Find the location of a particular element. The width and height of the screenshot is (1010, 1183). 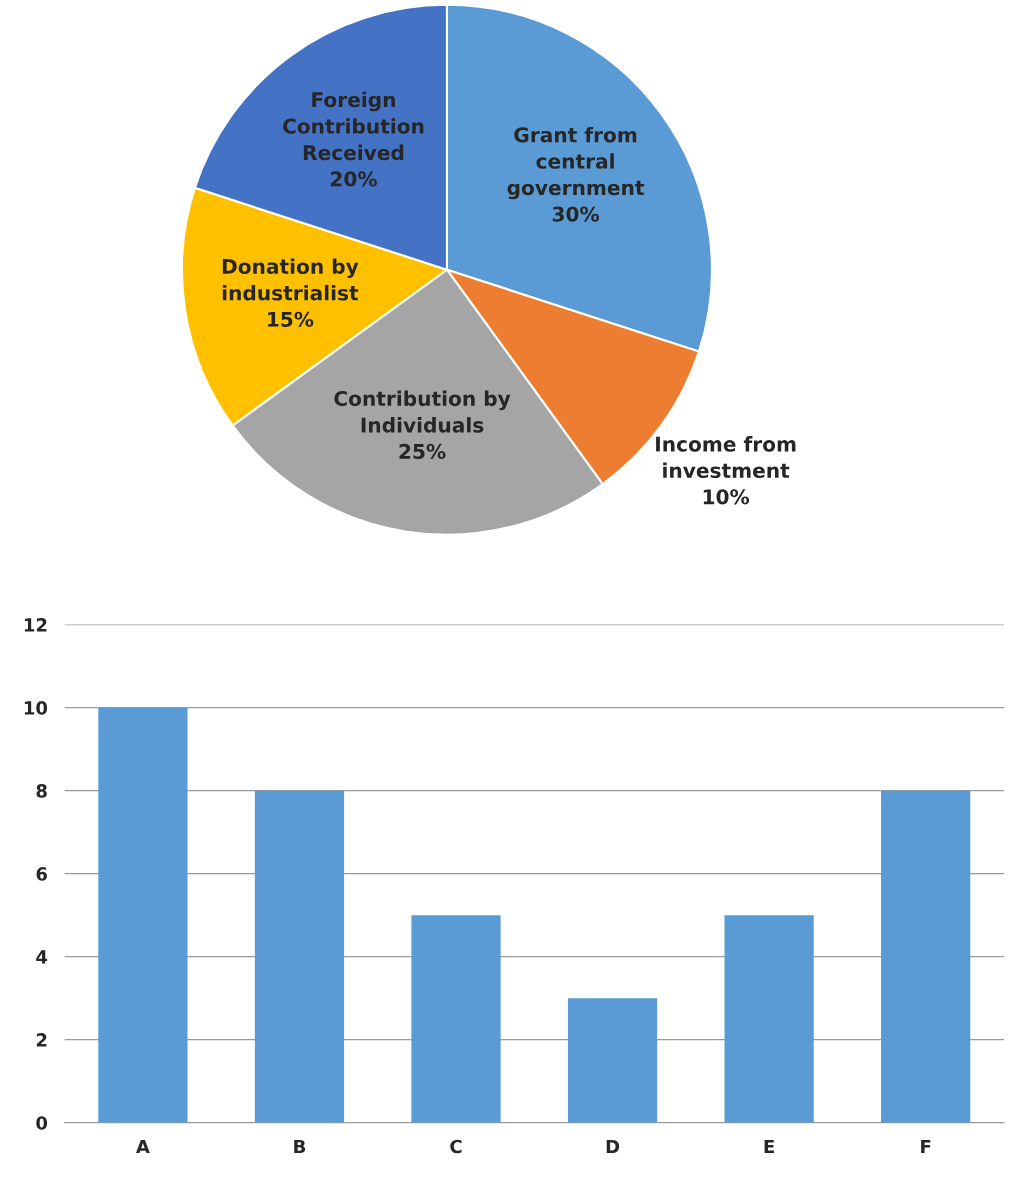

slice-label: Donation by industrialist is located at coordinates (290, 279).